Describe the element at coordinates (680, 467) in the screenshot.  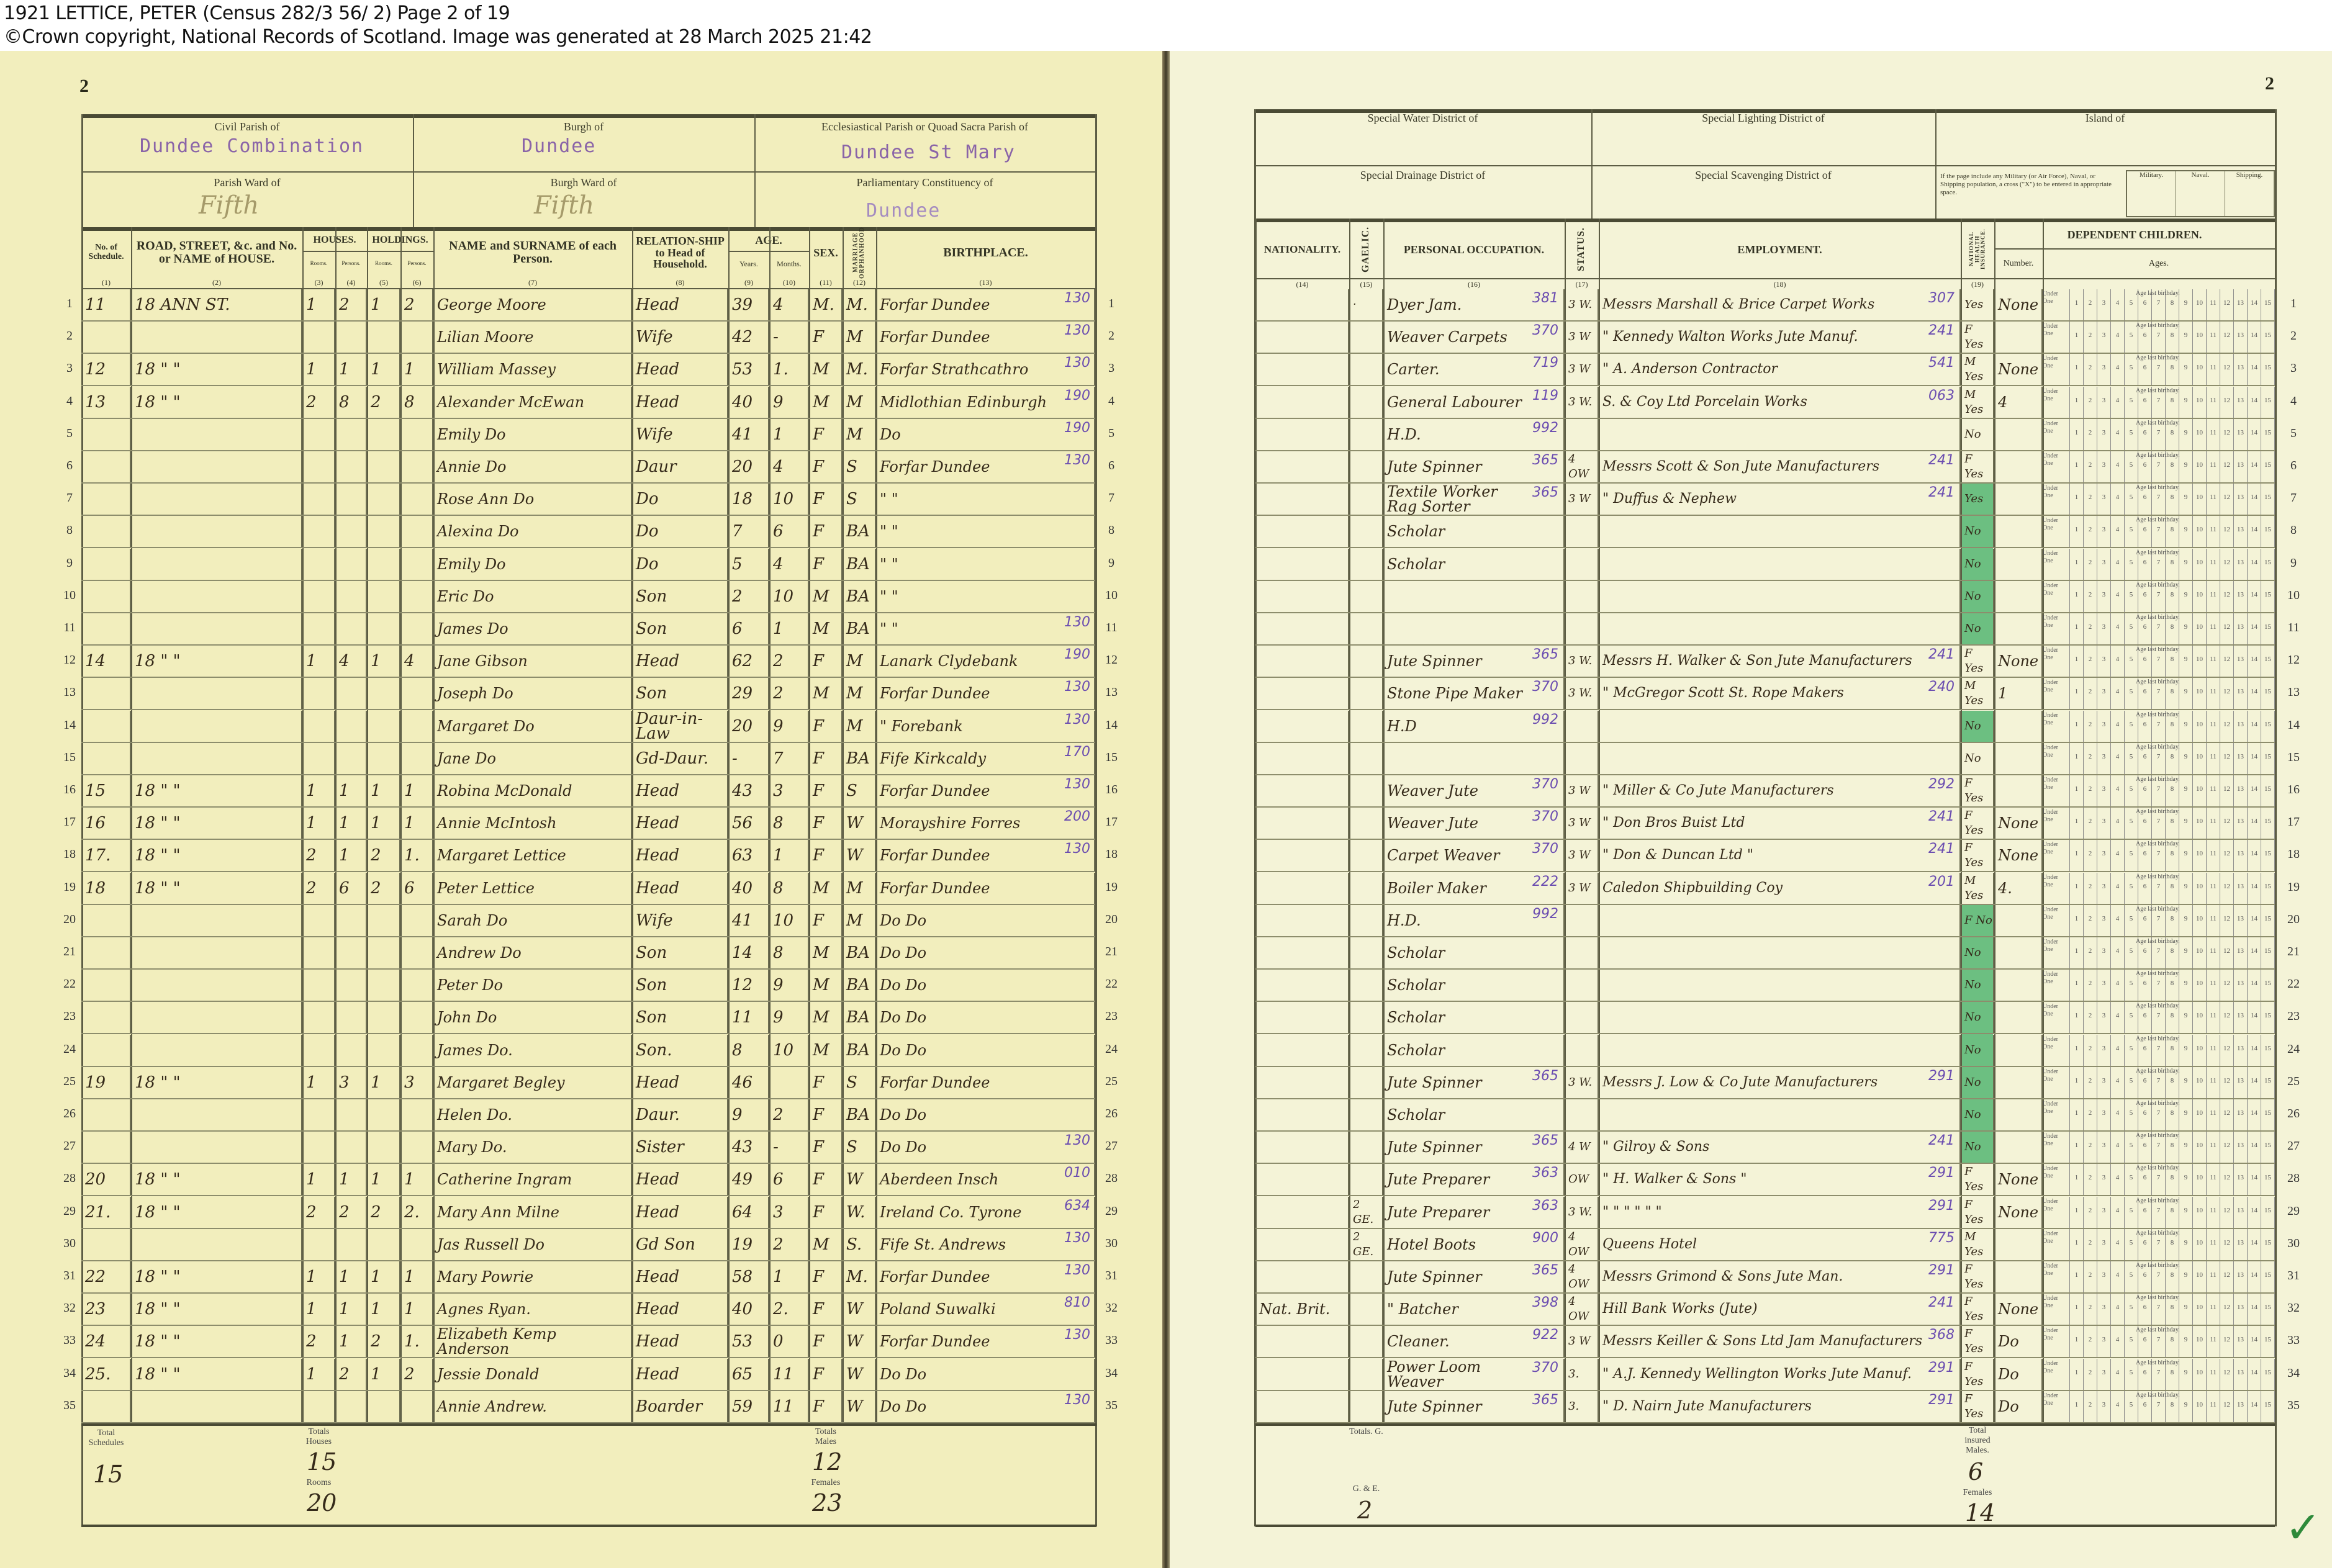
I see `relationship-cell: Daur` at that location.